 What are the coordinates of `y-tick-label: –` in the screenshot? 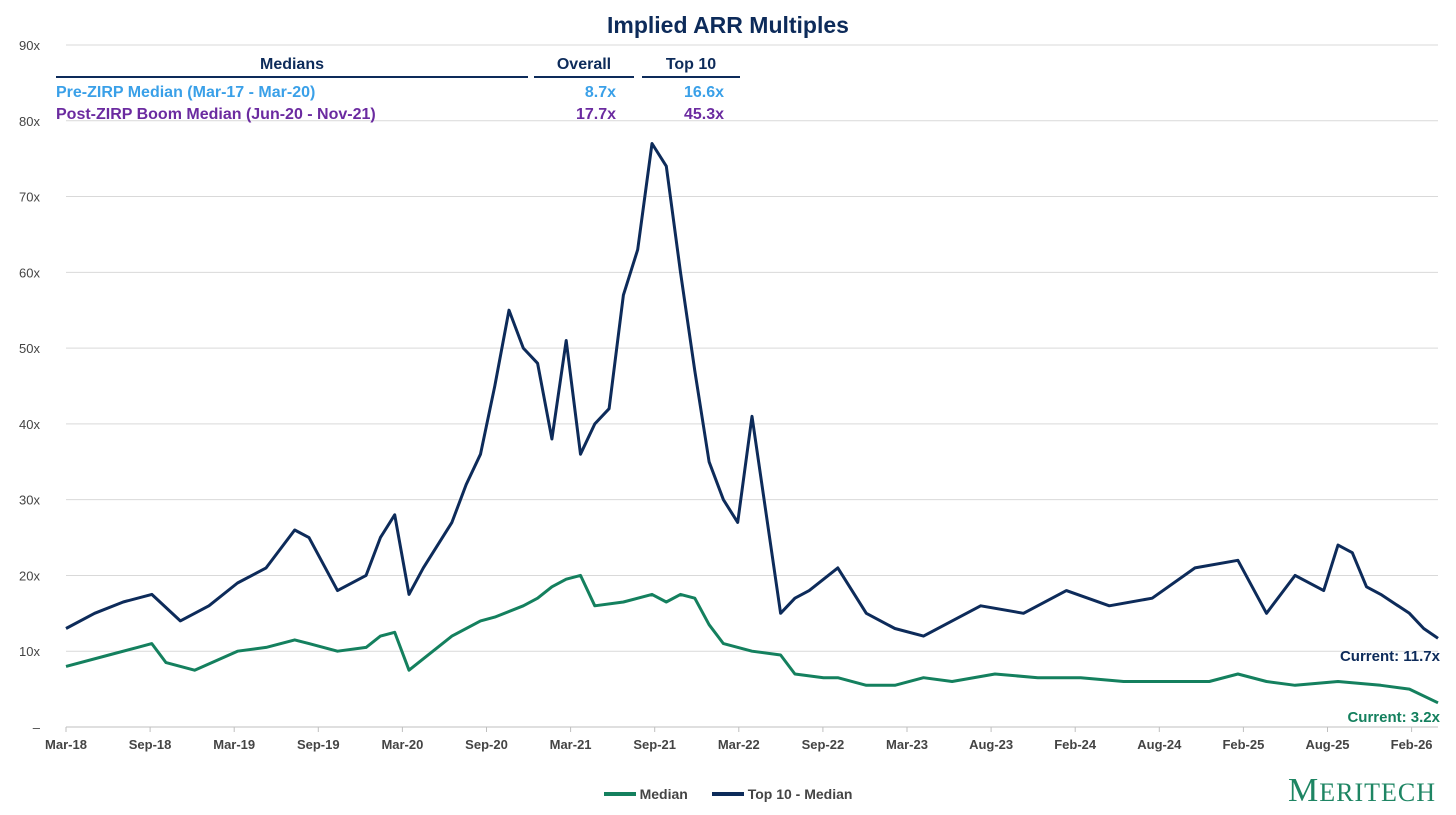 It's located at (37, 727).